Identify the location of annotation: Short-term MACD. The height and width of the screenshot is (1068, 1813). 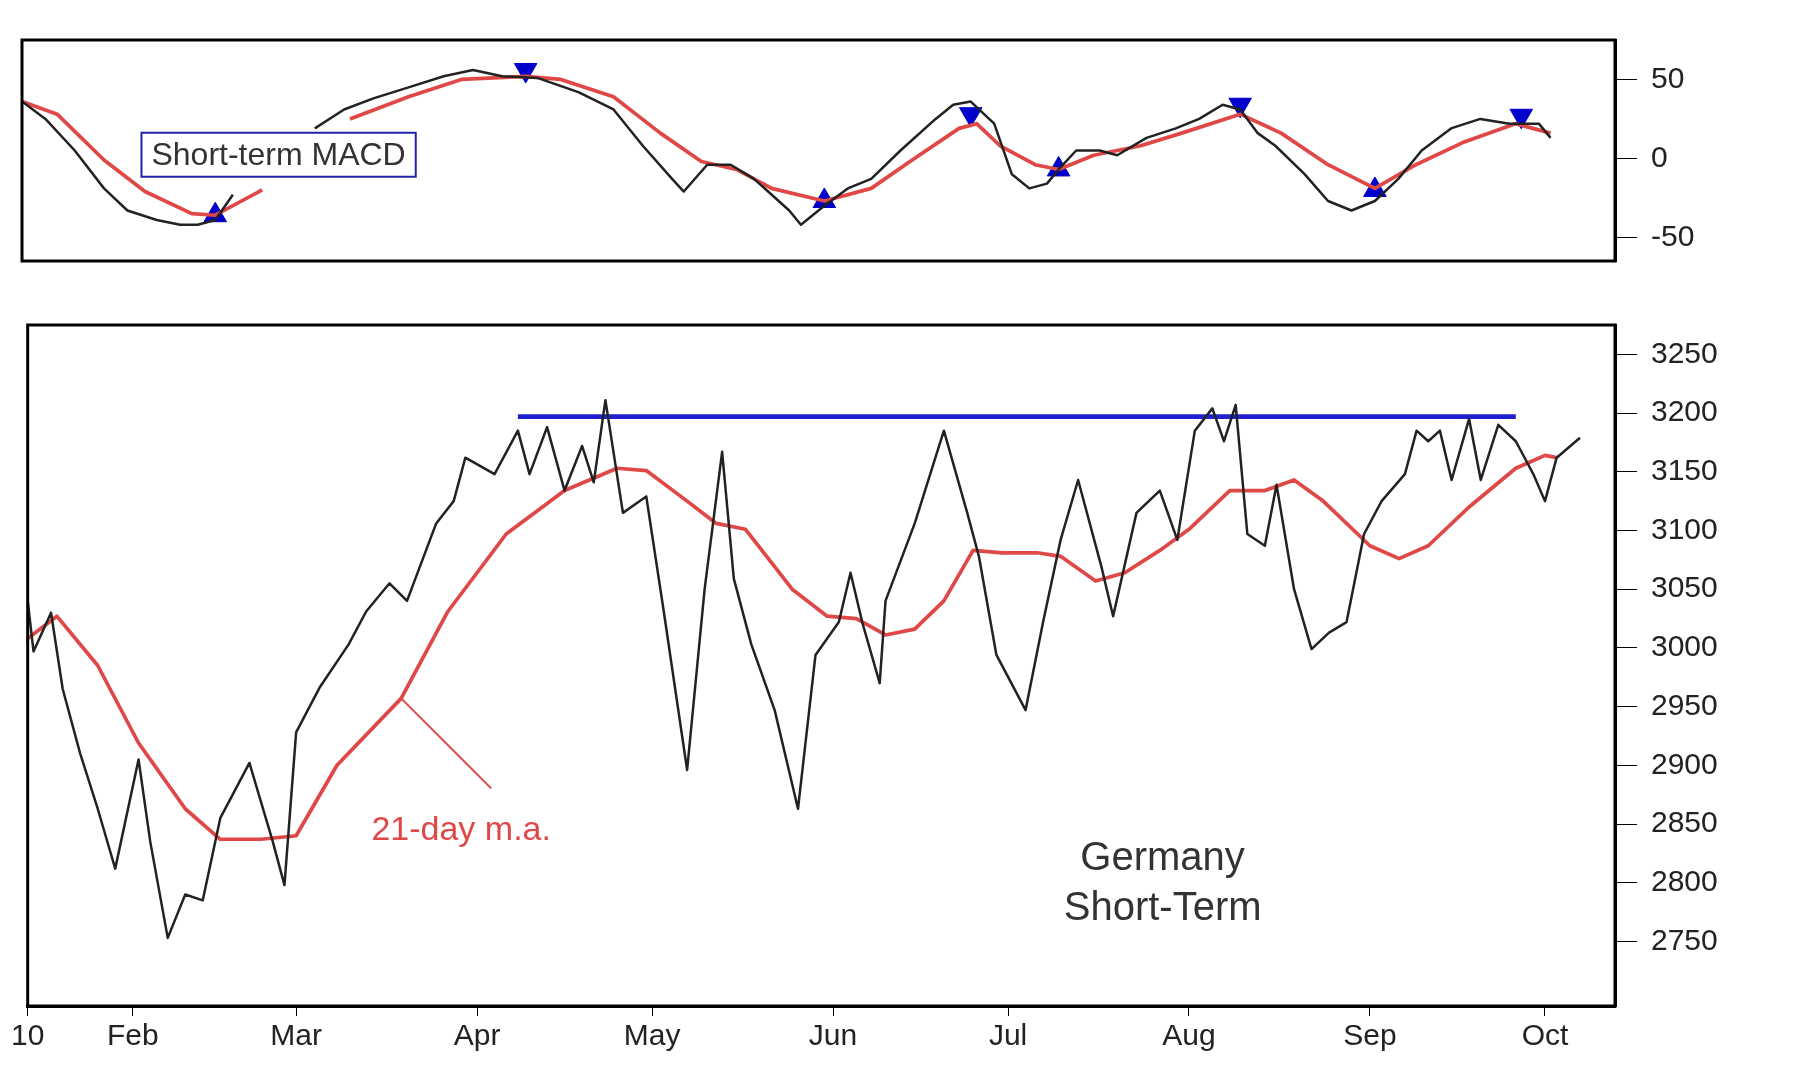
(278, 153).